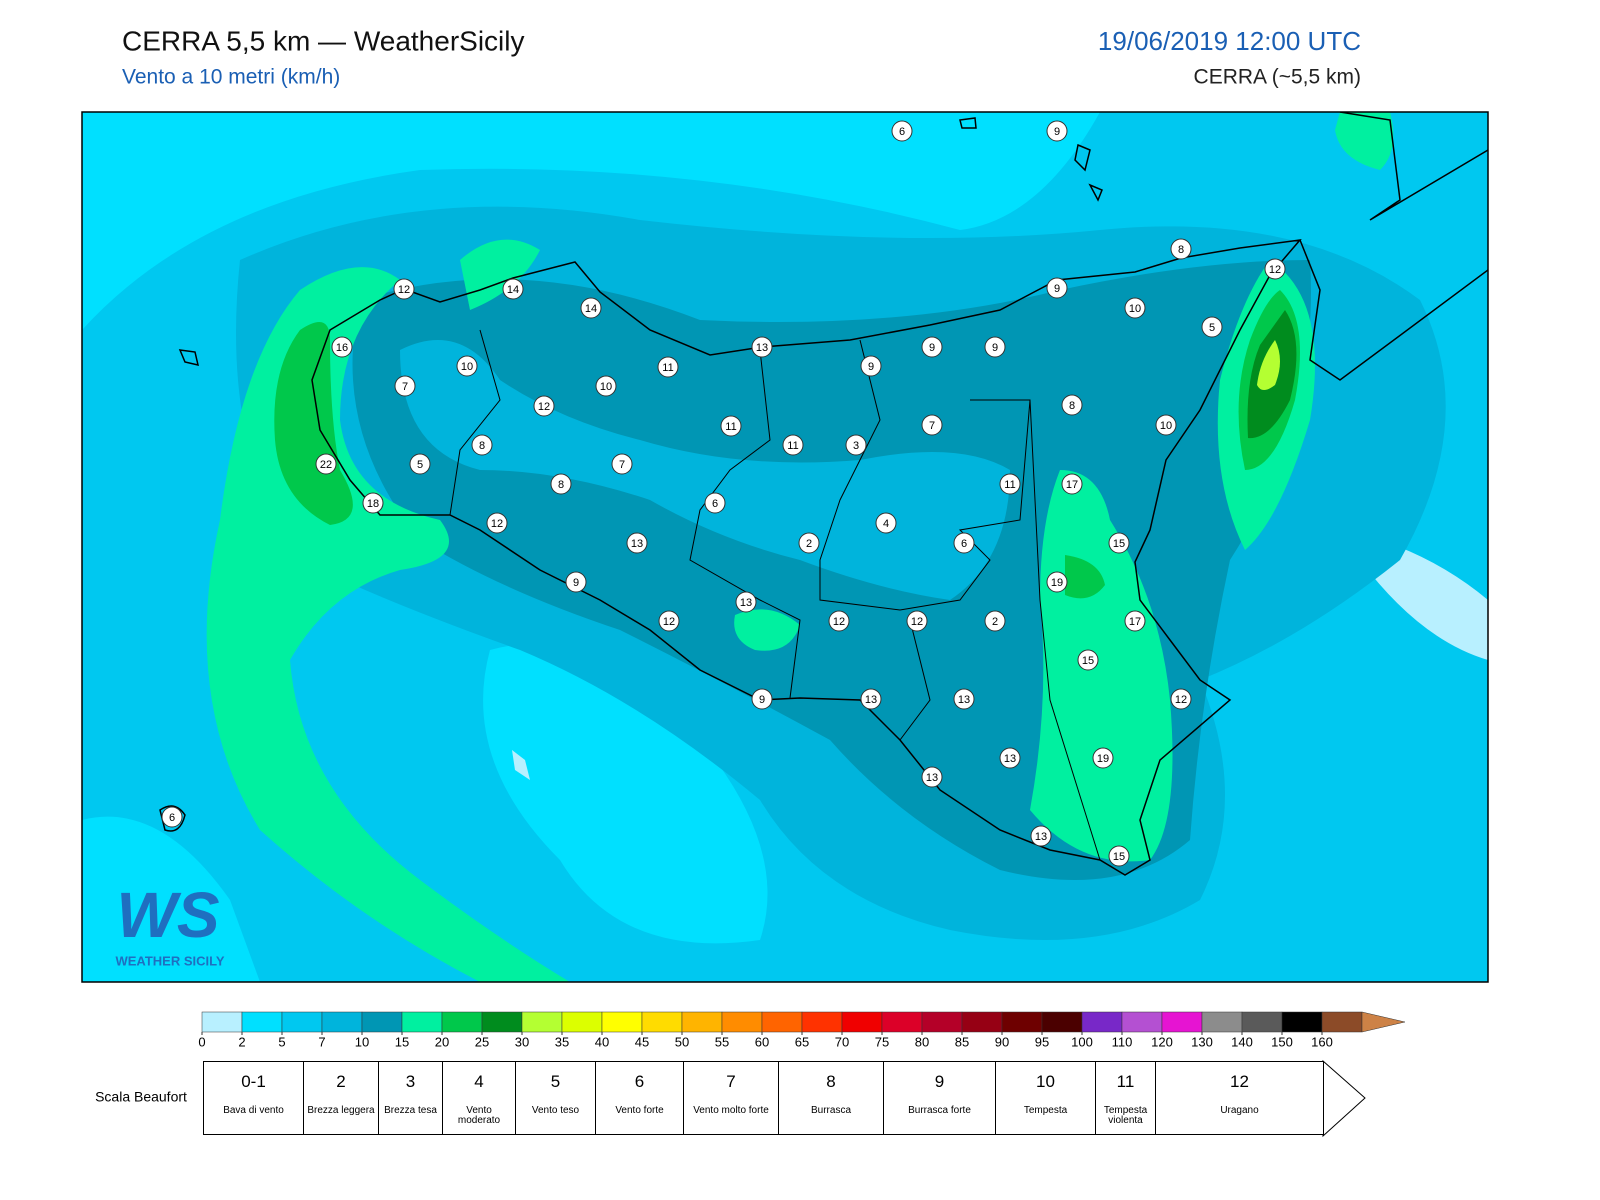 The width and height of the screenshot is (1600, 1200). What do you see at coordinates (323, 40) in the screenshot?
I see `title: CERRA 5,5 km — WeatherSicily` at bounding box center [323, 40].